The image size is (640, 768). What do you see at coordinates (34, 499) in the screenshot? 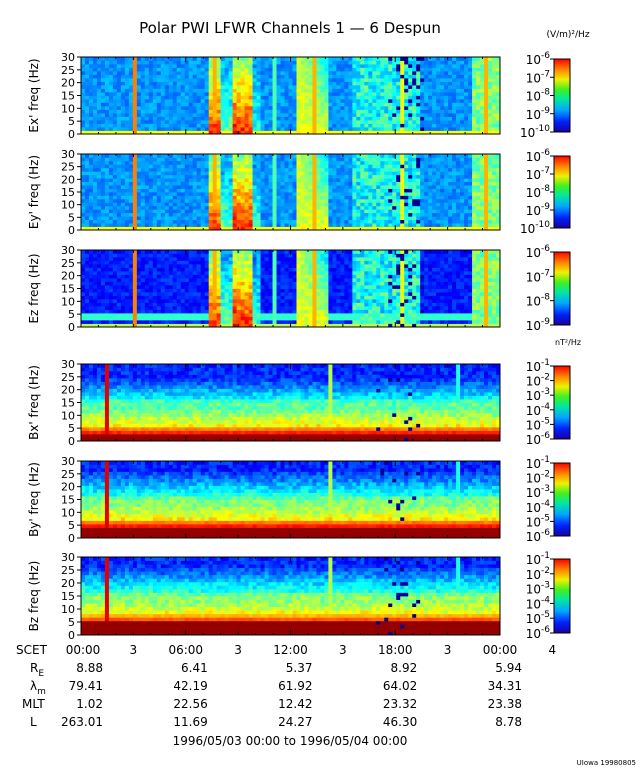
I see `y-axis-label: By' freq (Hz)` at bounding box center [34, 499].